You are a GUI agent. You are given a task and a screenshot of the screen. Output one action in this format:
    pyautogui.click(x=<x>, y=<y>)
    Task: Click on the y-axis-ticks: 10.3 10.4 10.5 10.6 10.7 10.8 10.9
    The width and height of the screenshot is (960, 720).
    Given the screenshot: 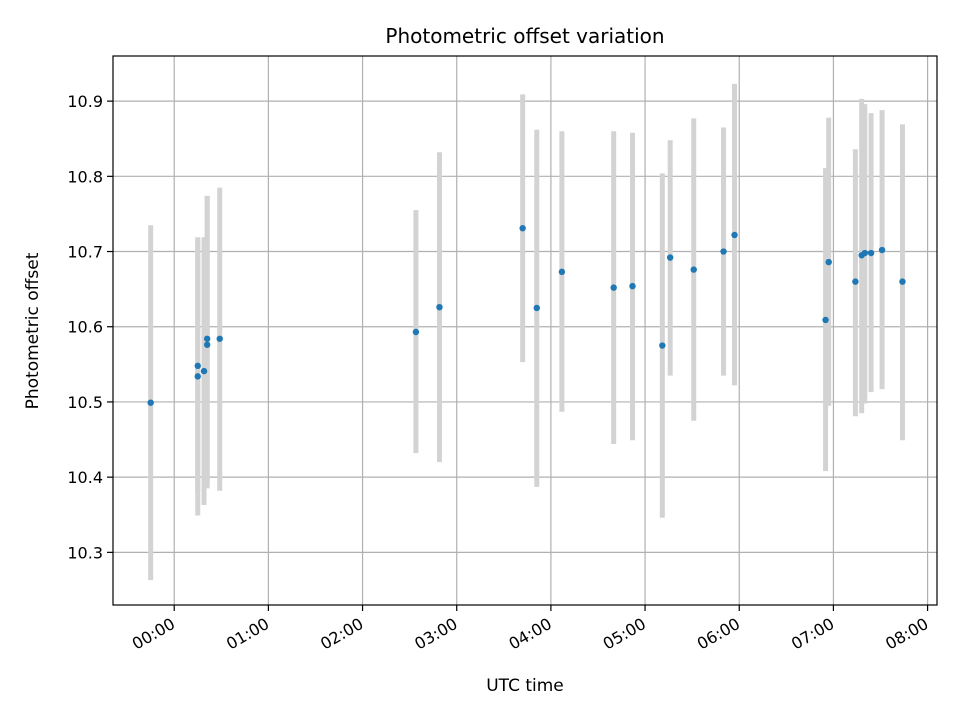 What is the action you would take?
    pyautogui.click(x=90, y=327)
    